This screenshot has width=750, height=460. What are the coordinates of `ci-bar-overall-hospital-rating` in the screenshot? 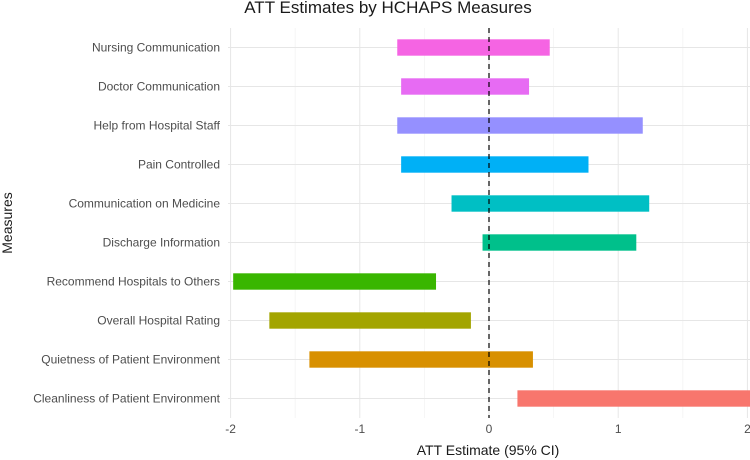 It's located at (370, 320).